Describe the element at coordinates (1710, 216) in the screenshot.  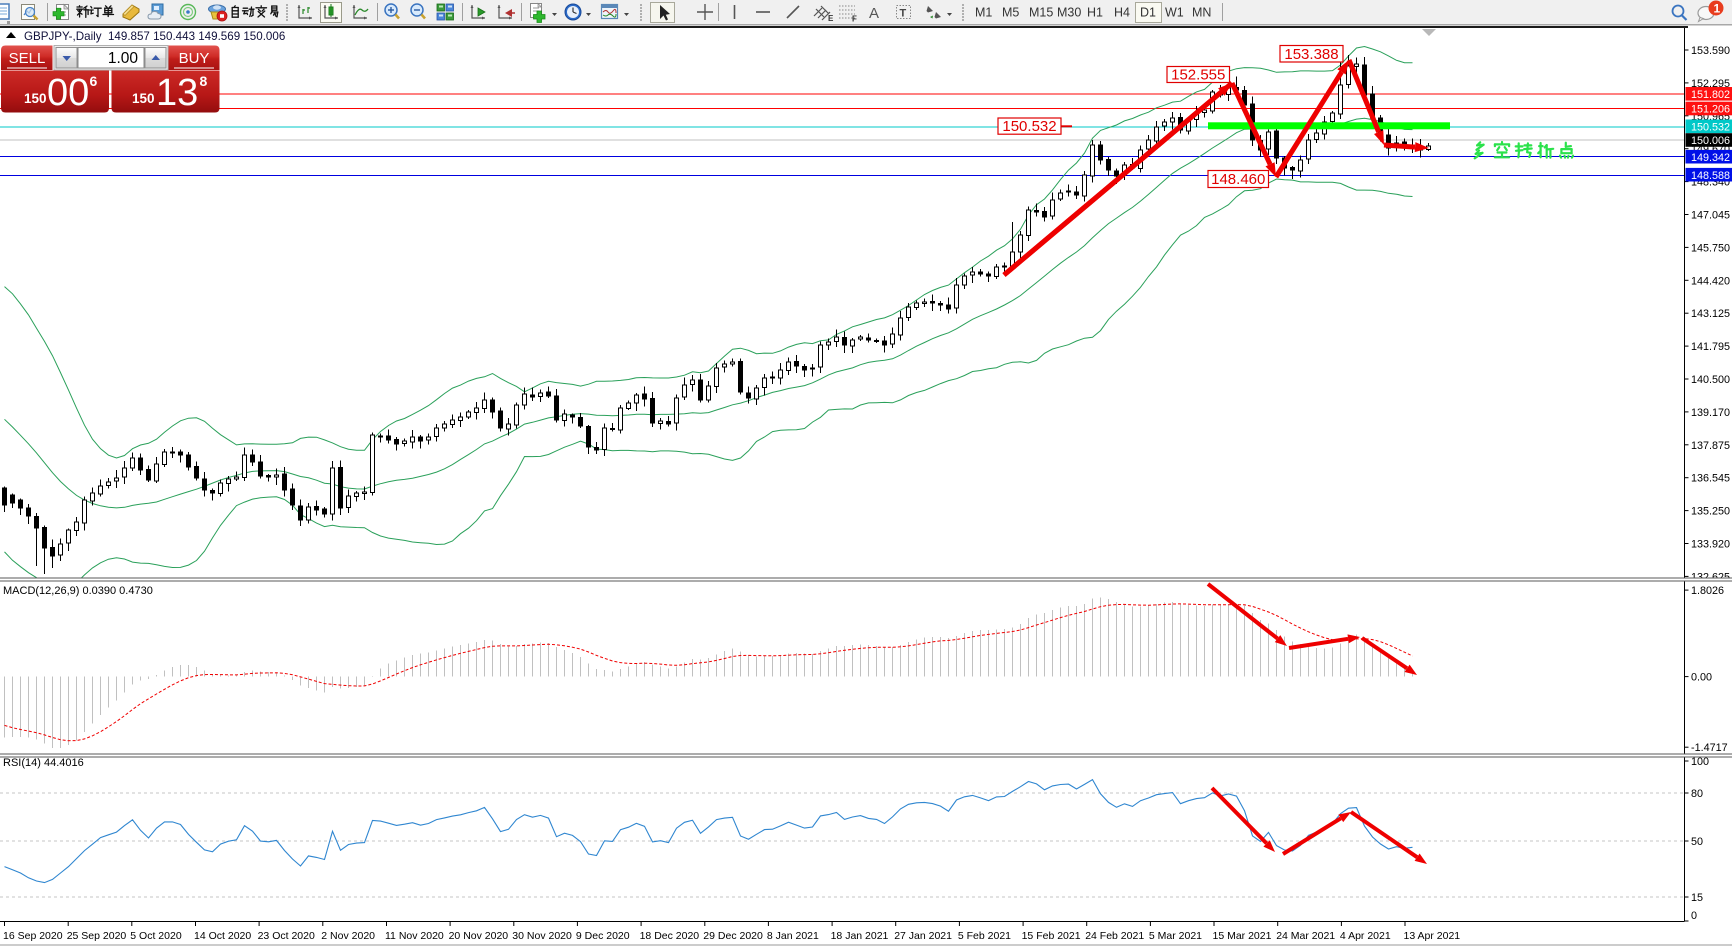
I see `svg-text: 147.045` at that location.